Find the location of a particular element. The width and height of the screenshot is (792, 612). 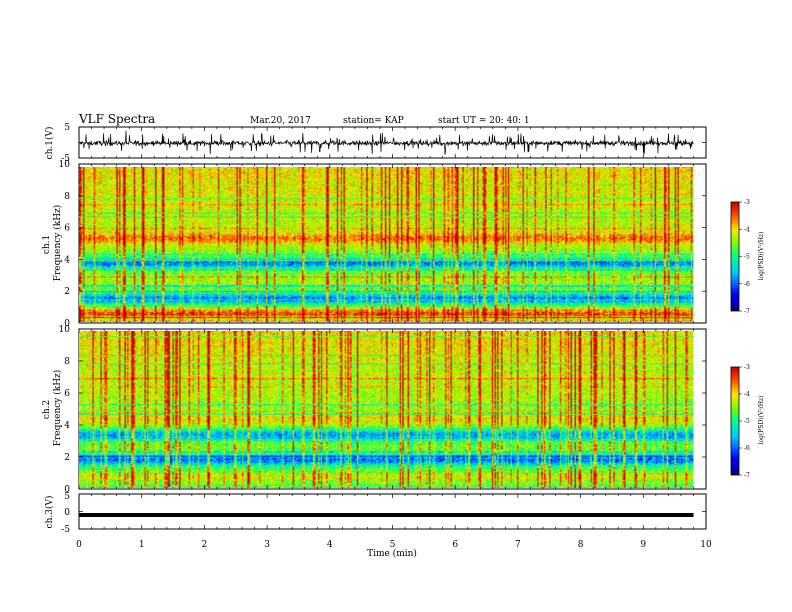

ch1-waveform-trace is located at coordinates (386, 142).